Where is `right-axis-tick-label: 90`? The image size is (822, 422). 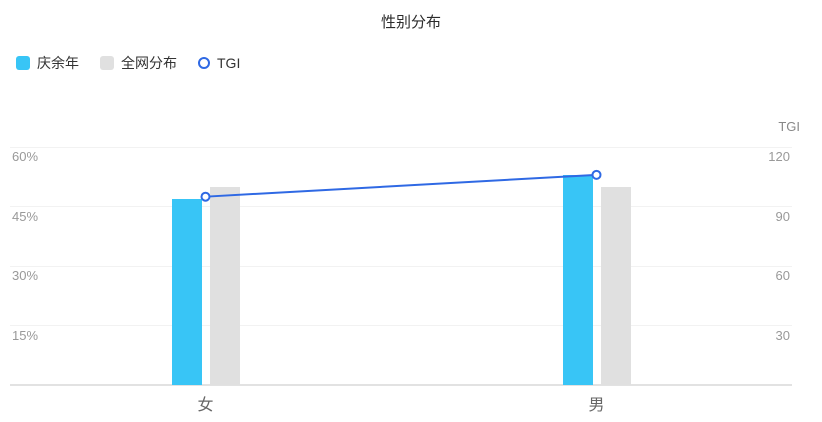
right-axis-tick-label: 90 is located at coordinates (782, 216).